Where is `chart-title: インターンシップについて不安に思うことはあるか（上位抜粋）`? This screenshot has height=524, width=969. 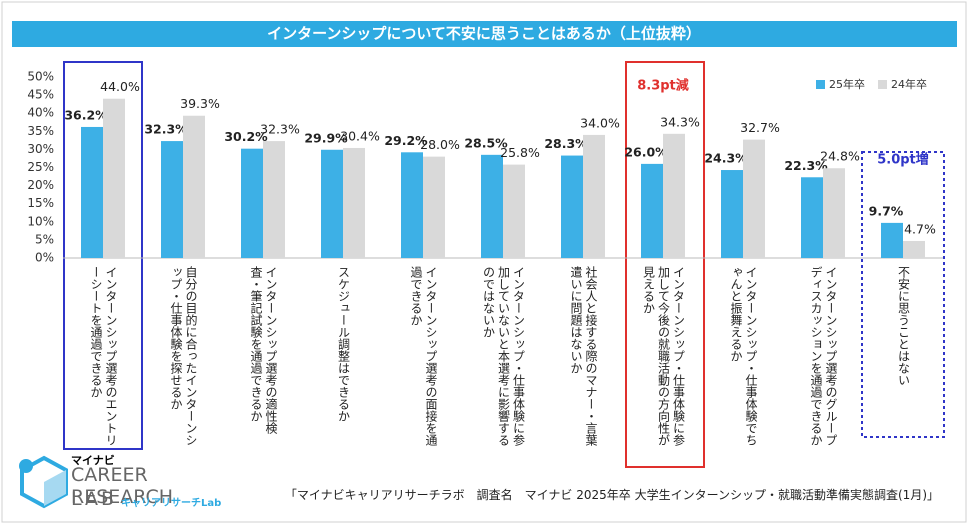 chart-title: インターンシップについて不安に思うことはあるか（上位抜粋） is located at coordinates (484, 34).